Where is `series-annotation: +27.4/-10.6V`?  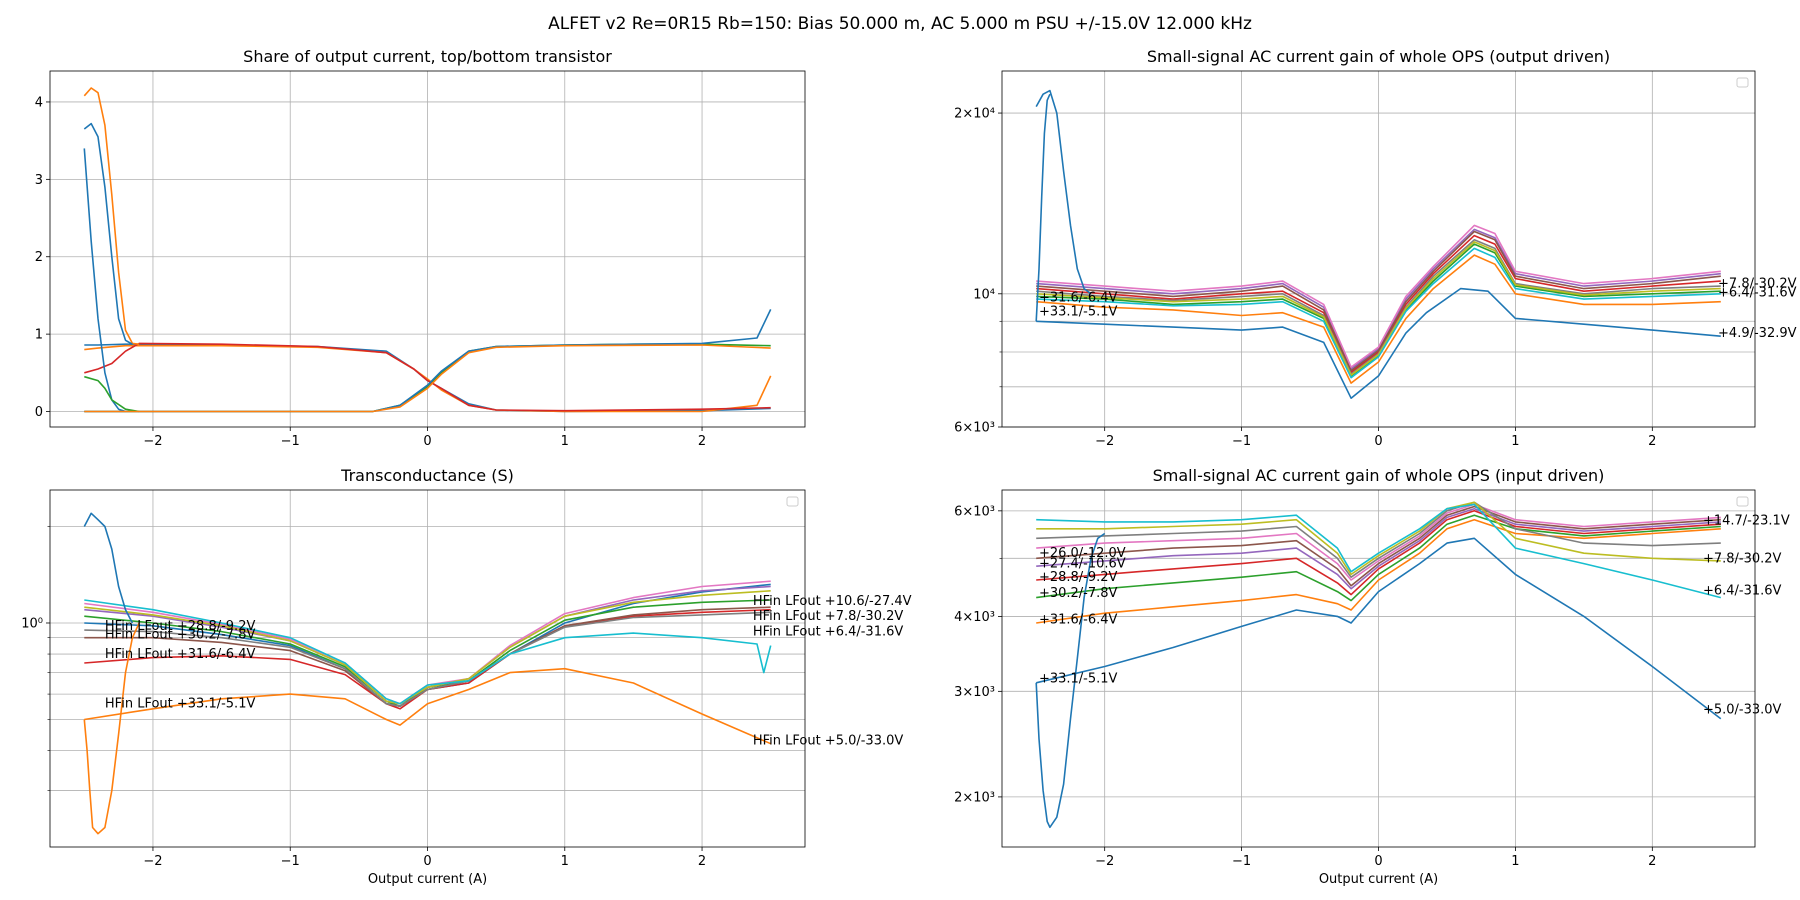 series-annotation: +27.4/-10.6V is located at coordinates (1082, 564).